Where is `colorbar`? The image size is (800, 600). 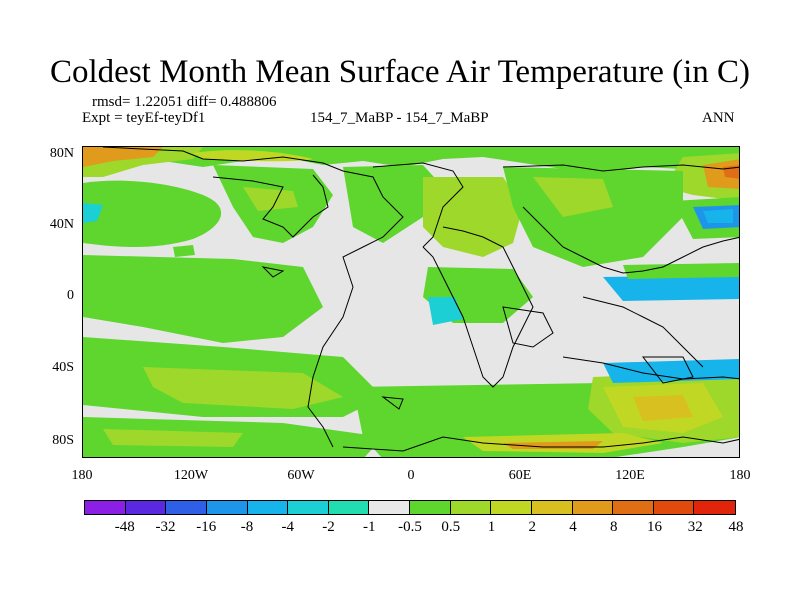
colorbar is located at coordinates (410, 507).